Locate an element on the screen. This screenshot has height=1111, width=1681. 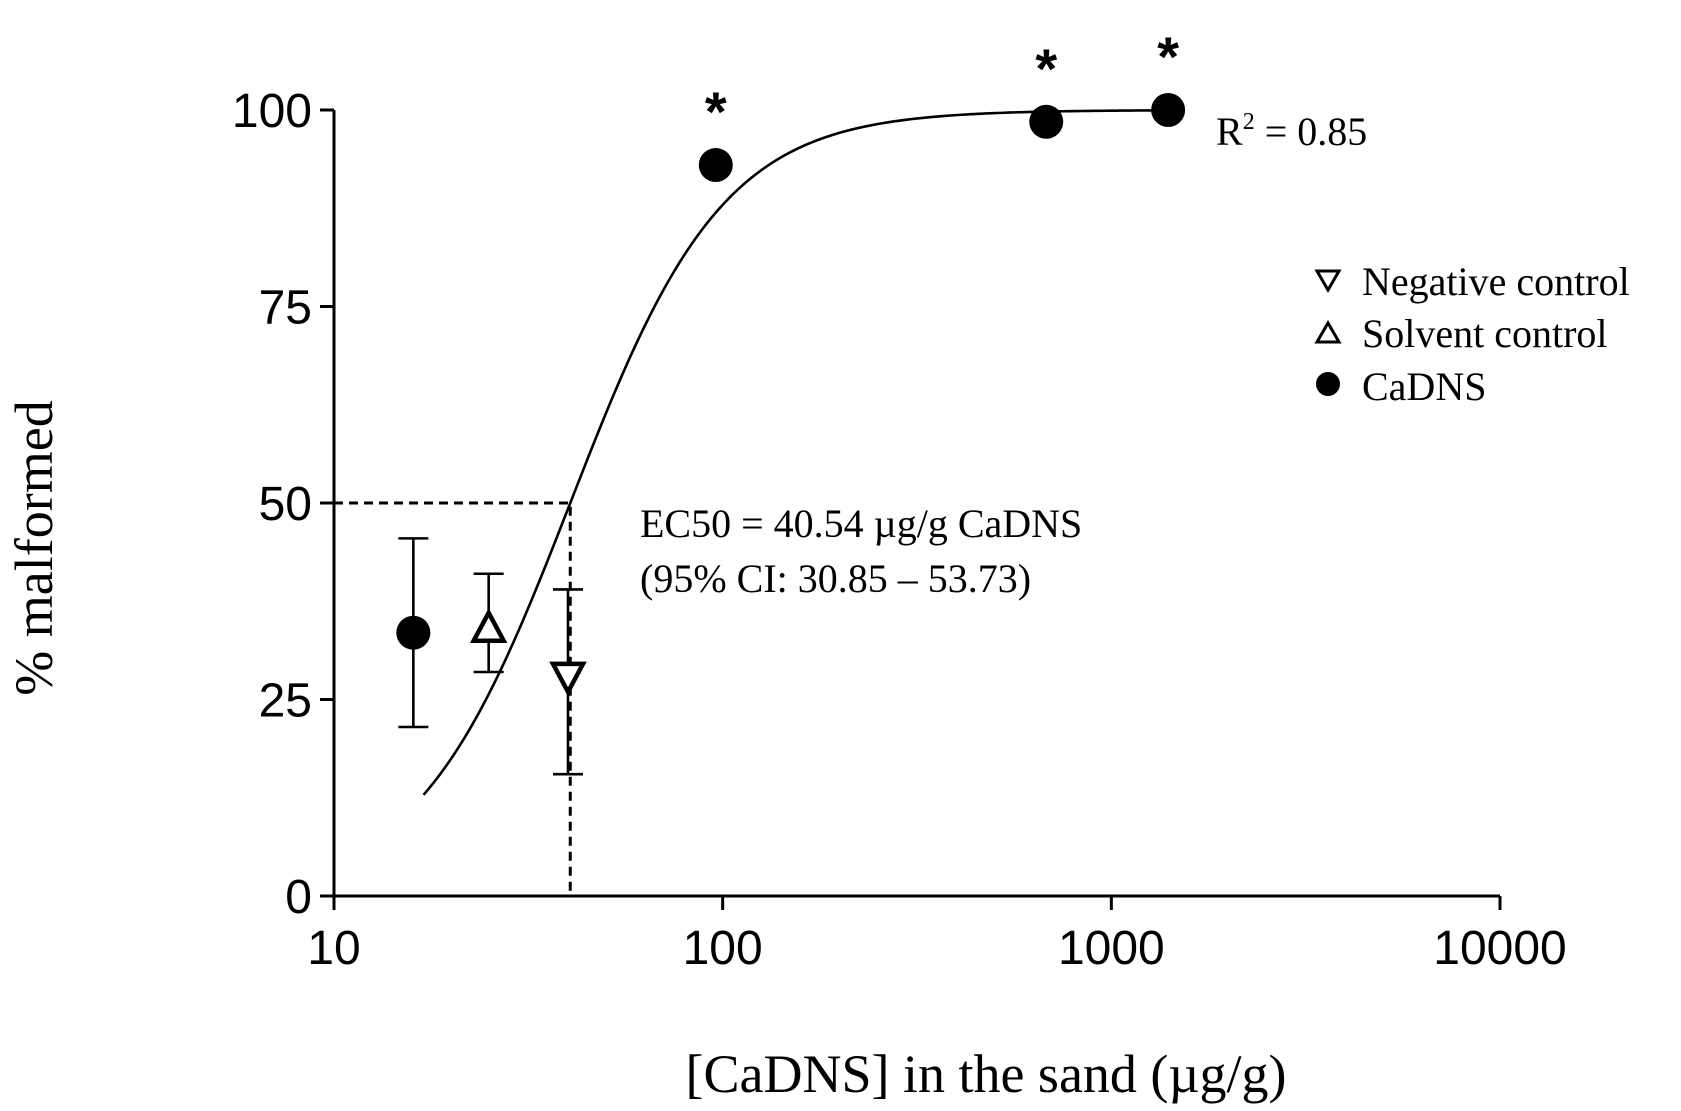
marker-negative-control is located at coordinates (568, 679).